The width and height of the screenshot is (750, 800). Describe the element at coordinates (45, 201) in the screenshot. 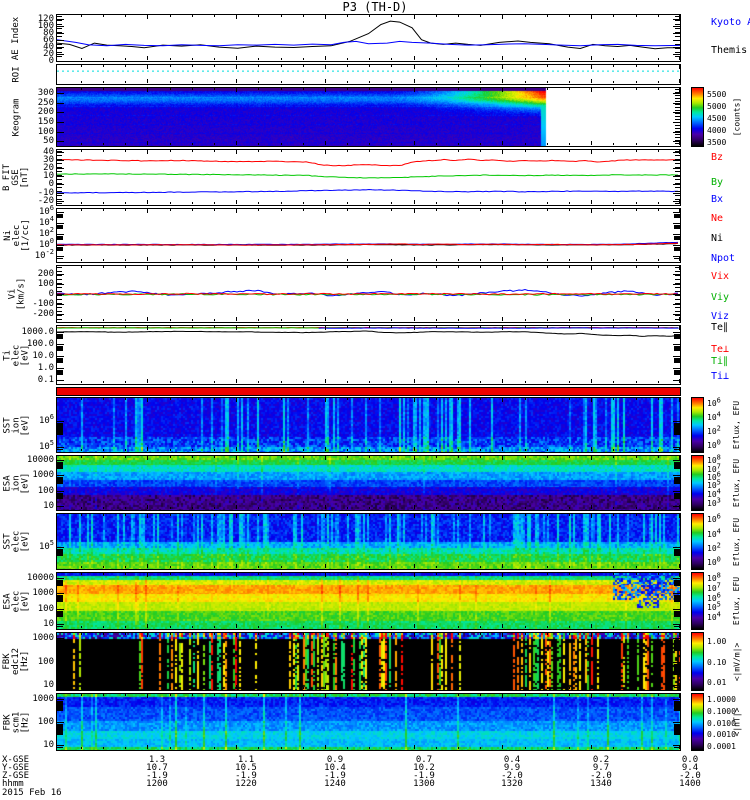

I see `y-tick-label: -20` at that location.